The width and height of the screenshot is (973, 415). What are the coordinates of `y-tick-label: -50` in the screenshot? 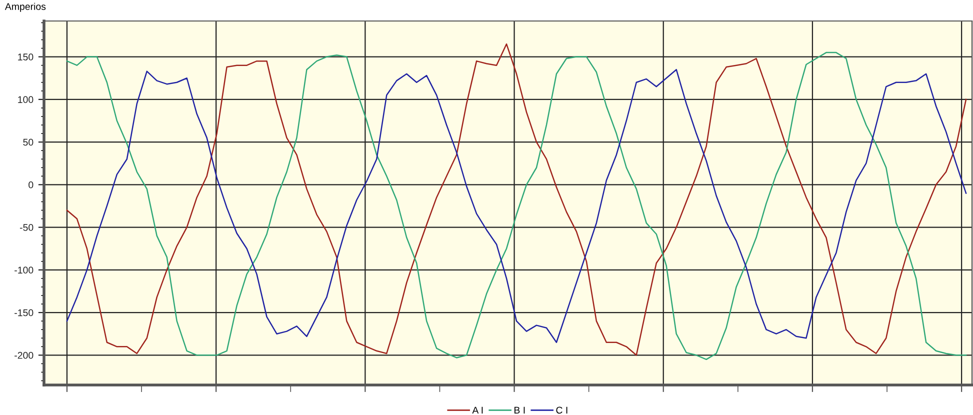 It's located at (27, 227).